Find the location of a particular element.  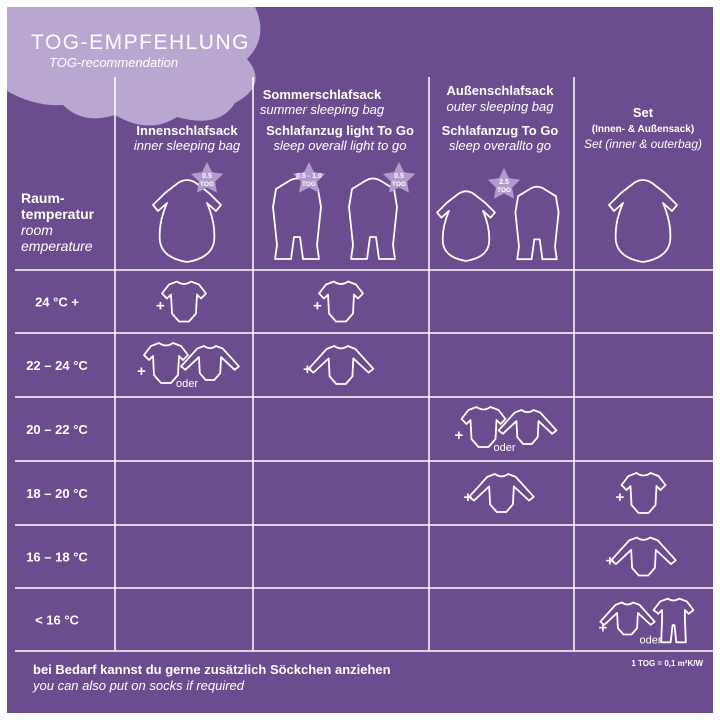

row-temperature-label: 24 °C + is located at coordinates (57, 302).